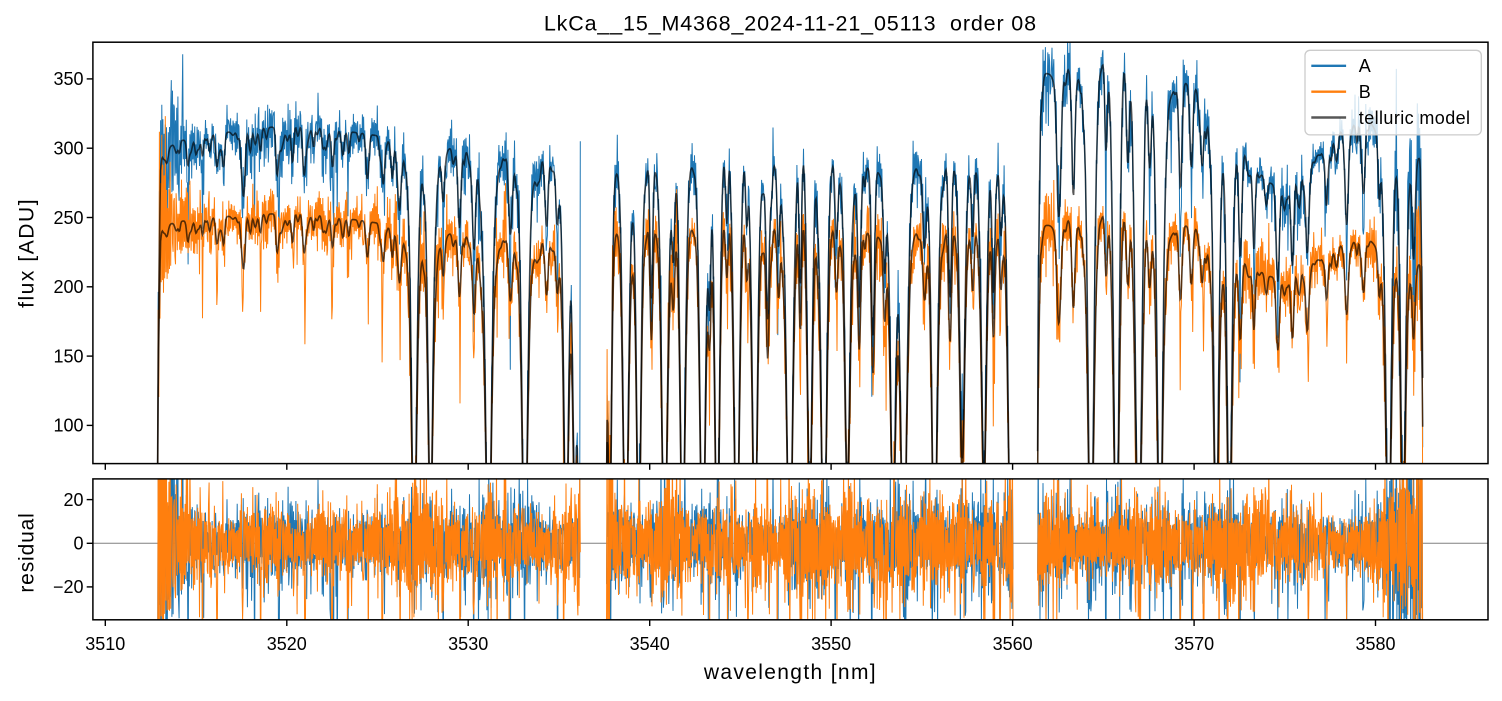  I want to click on svg-text: 3570, so click(1194, 644).